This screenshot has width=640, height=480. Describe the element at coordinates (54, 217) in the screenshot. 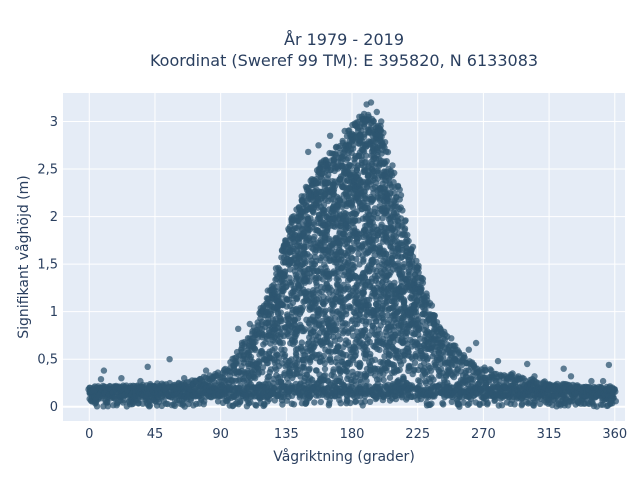

I see `y-tick-label: 2` at that location.